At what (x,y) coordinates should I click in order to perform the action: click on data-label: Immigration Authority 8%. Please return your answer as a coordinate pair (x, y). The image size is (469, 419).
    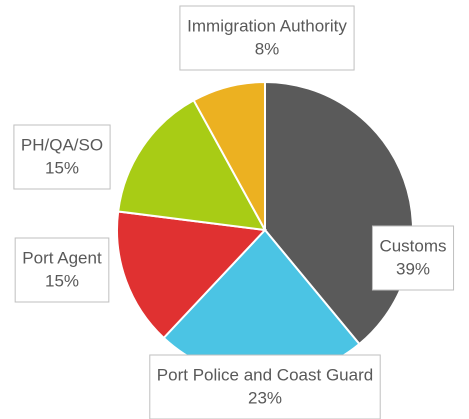
    Looking at the image, I should click on (267, 38).